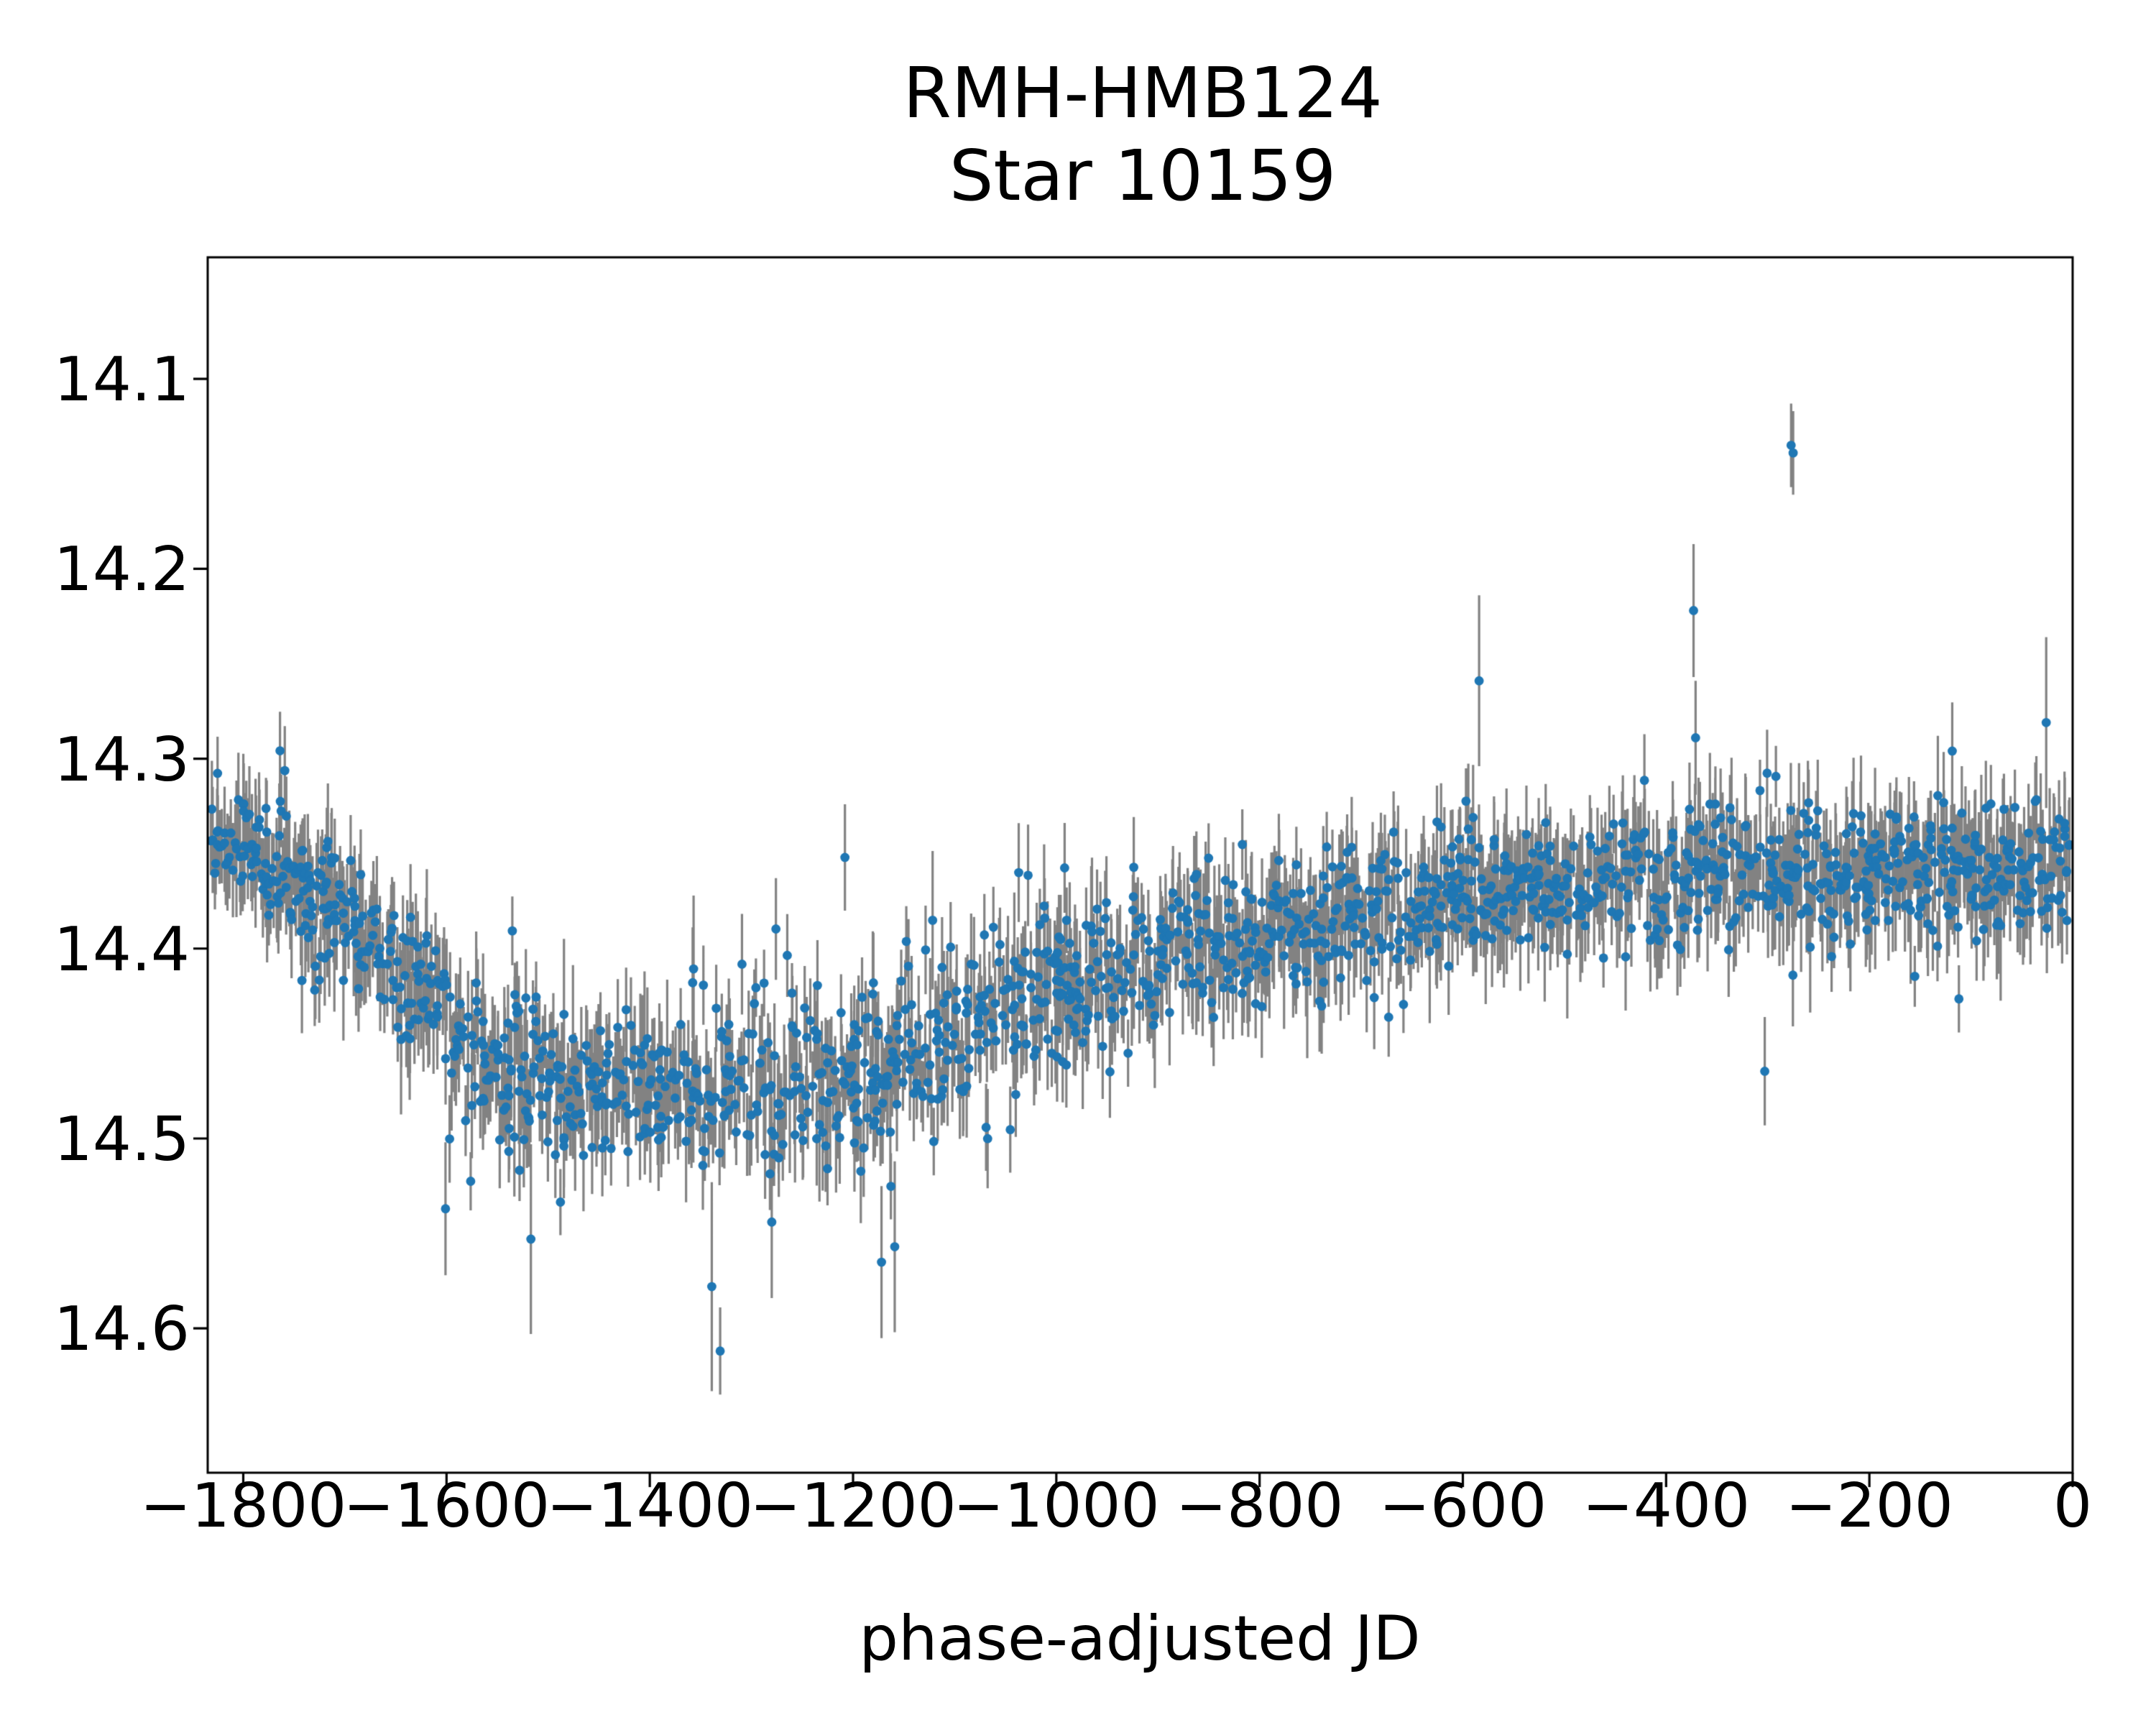 The width and height of the screenshot is (2156, 1725). What do you see at coordinates (121, 570) in the screenshot?
I see `y-tick-label: 14.2` at bounding box center [121, 570].